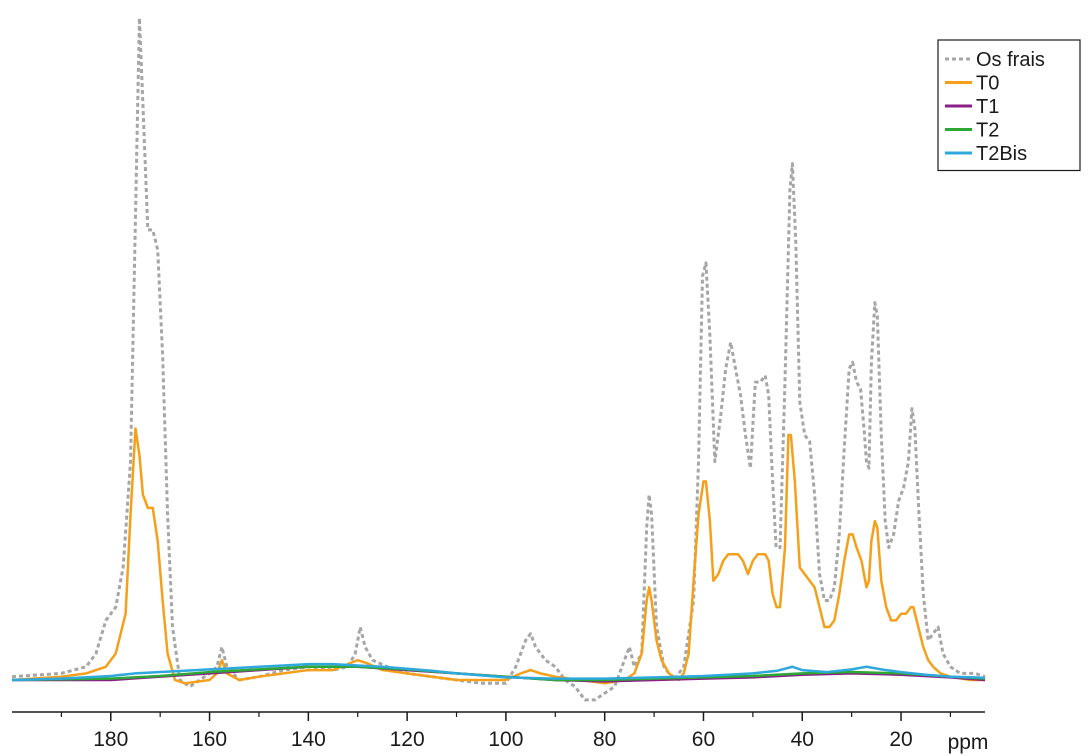 This screenshot has height=756, width=1088. What do you see at coordinates (972, 107) in the screenshot?
I see `legend-item: T1` at bounding box center [972, 107].